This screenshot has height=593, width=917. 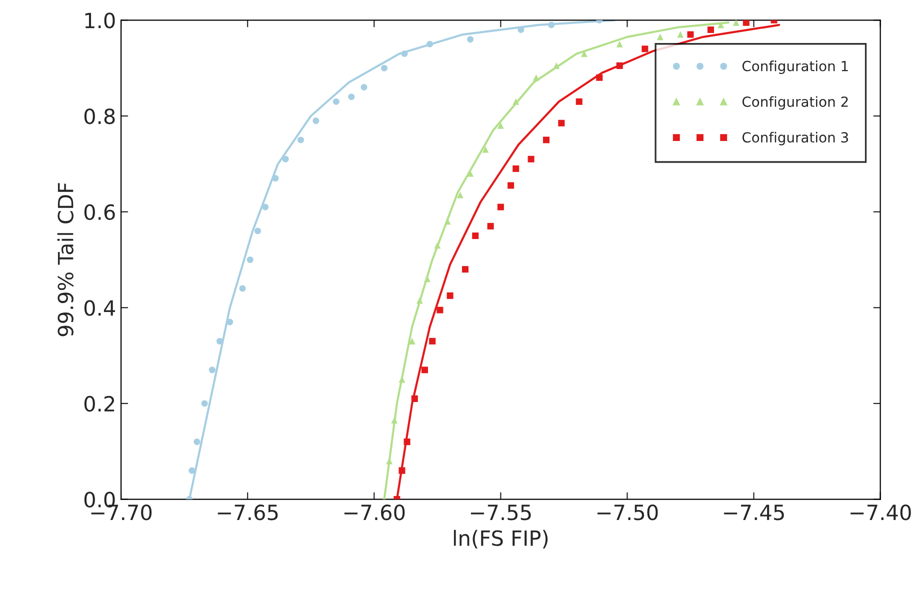 I want to click on y-tick-label: 1.0, so click(x=100, y=20).